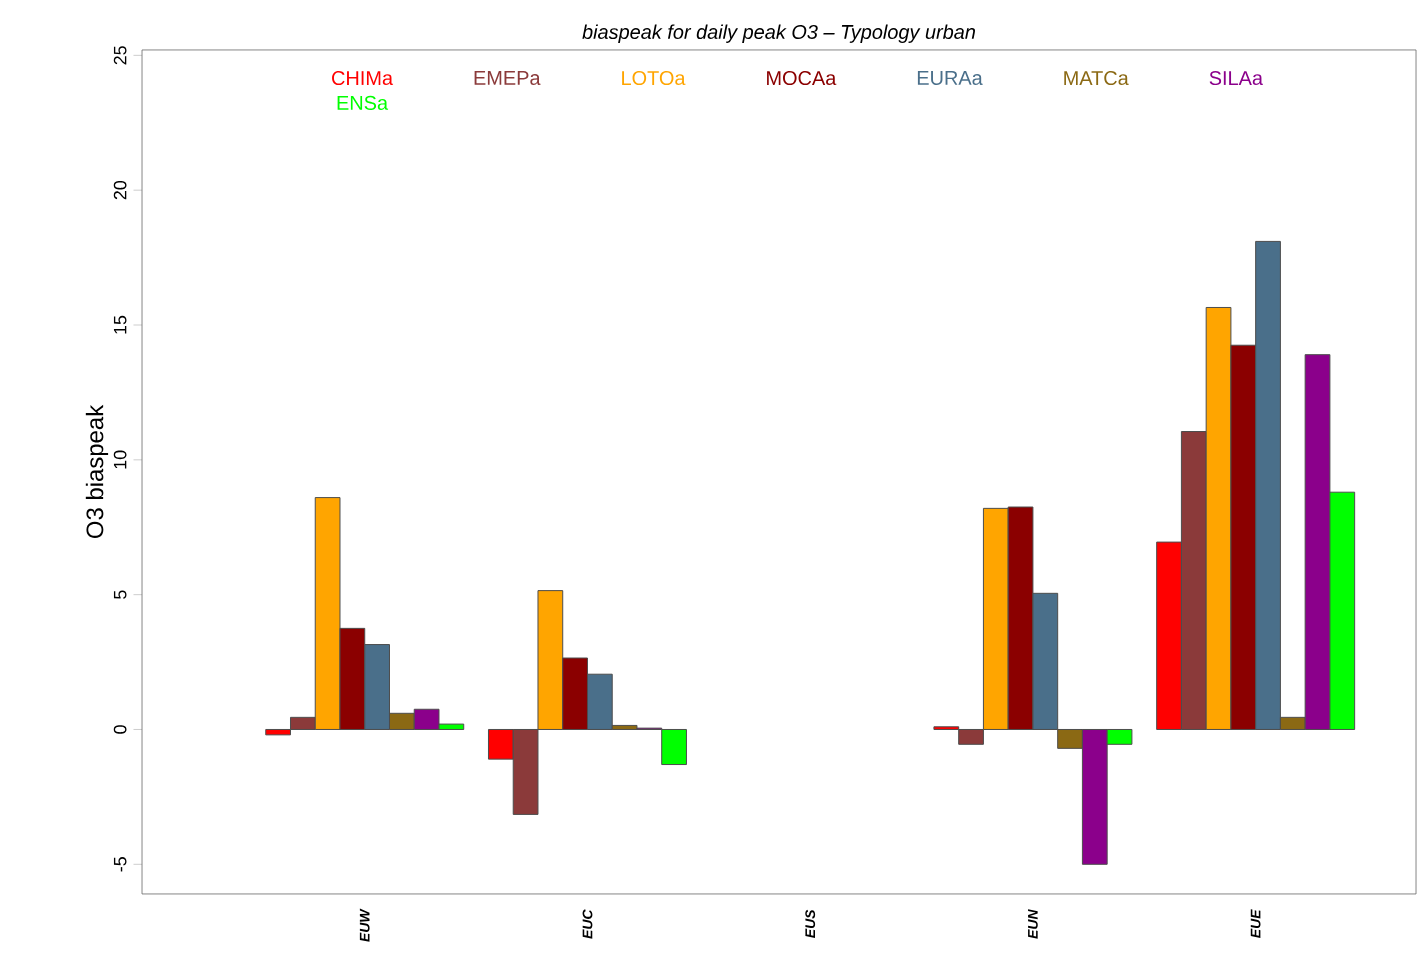 This screenshot has height=978, width=1418. What do you see at coordinates (654, 78) in the screenshot?
I see `text: LOTOa` at bounding box center [654, 78].